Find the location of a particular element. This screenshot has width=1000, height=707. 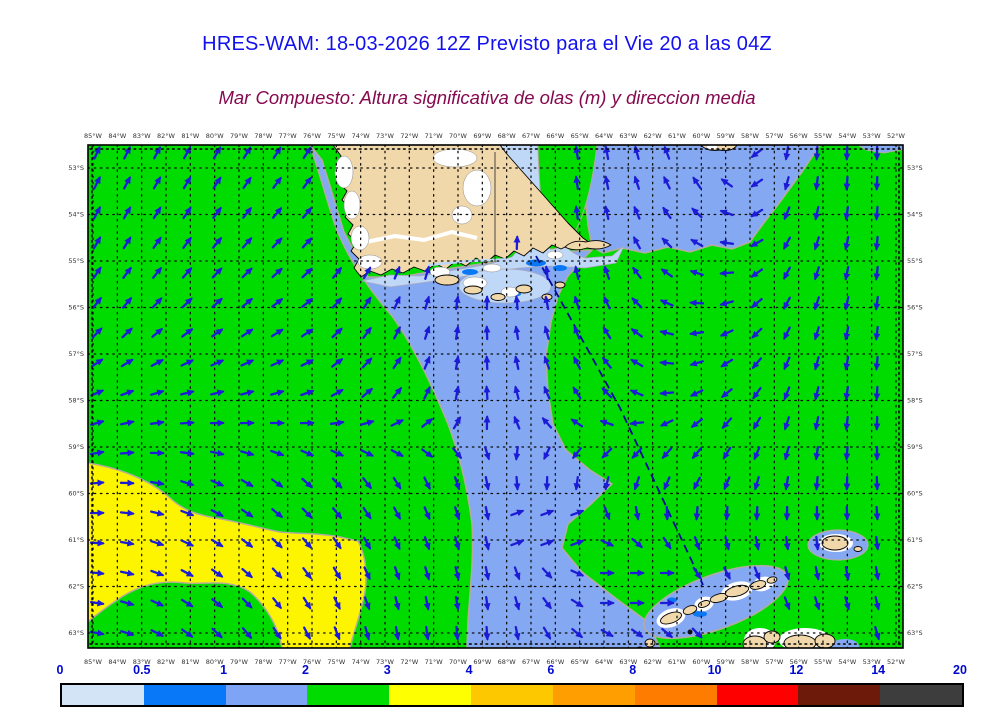

lon-label-top: 70°W is located at coordinates (458, 136).